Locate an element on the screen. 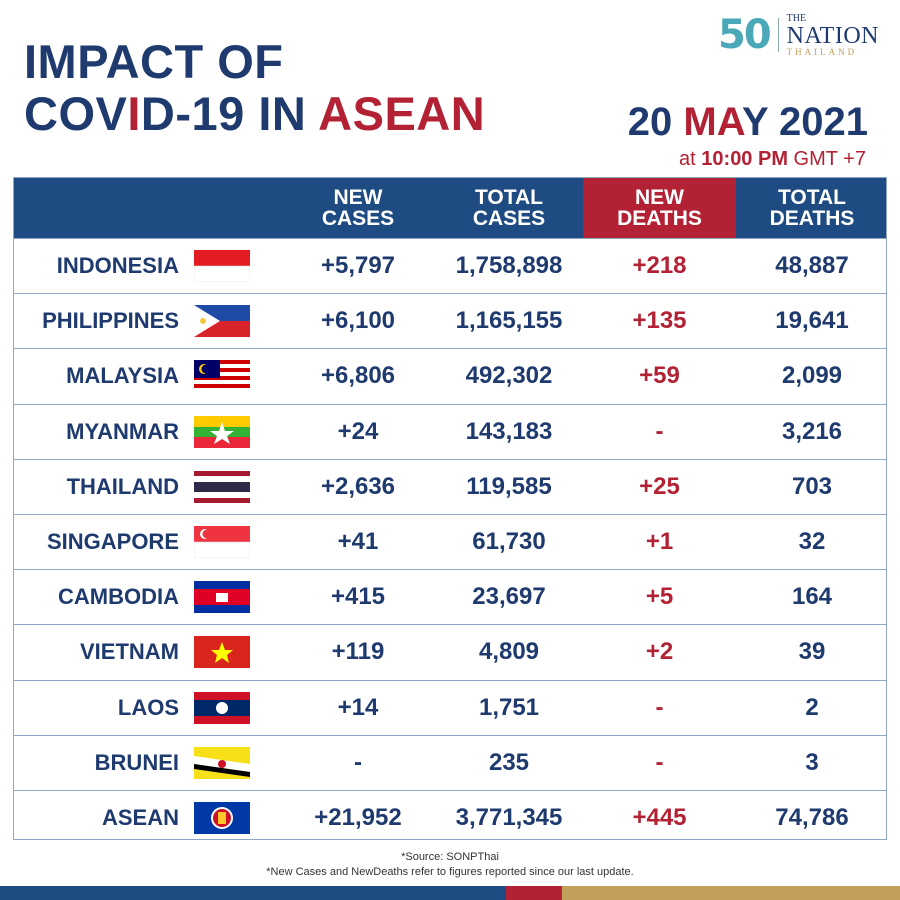  title-part-red: I is located at coordinates (134, 113).